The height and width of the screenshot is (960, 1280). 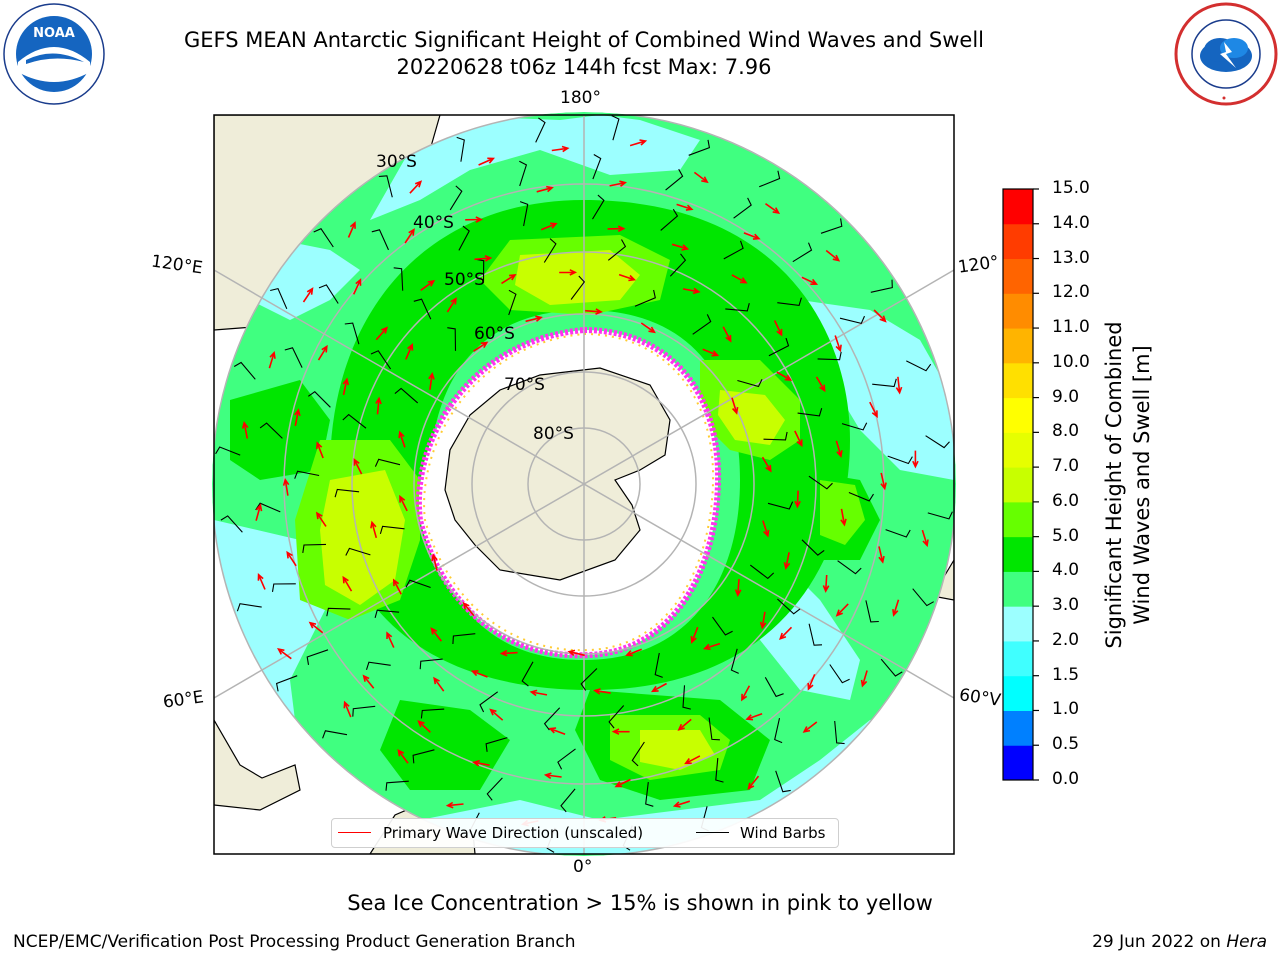 I want to click on legend-wind-barbs-label: Wind Barbs, so click(x=783, y=833).